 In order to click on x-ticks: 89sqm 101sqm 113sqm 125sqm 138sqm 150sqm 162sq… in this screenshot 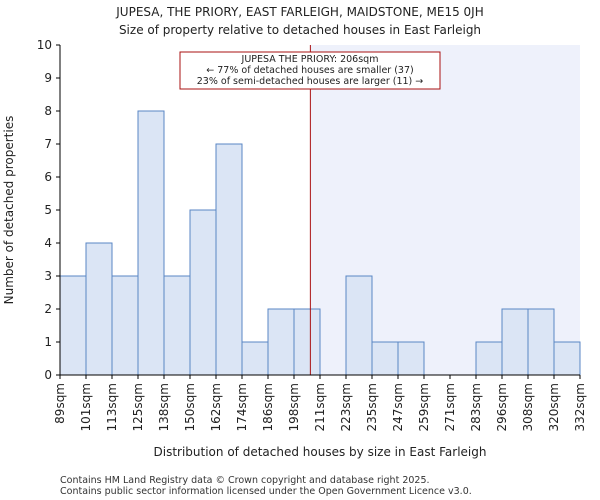, I will do `click(320, 403)`.